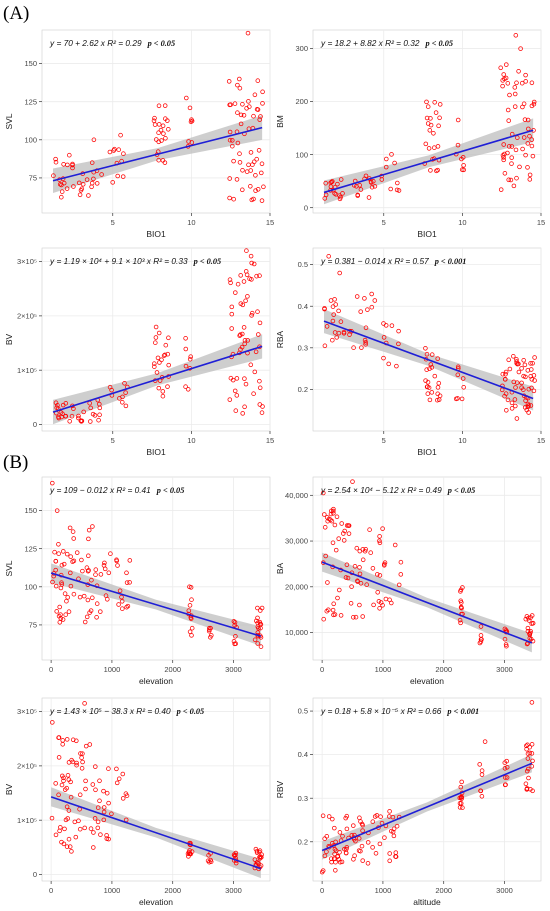  What do you see at coordinates (427, 681) in the screenshot?
I see `x-axis-label: elevation` at bounding box center [427, 681].